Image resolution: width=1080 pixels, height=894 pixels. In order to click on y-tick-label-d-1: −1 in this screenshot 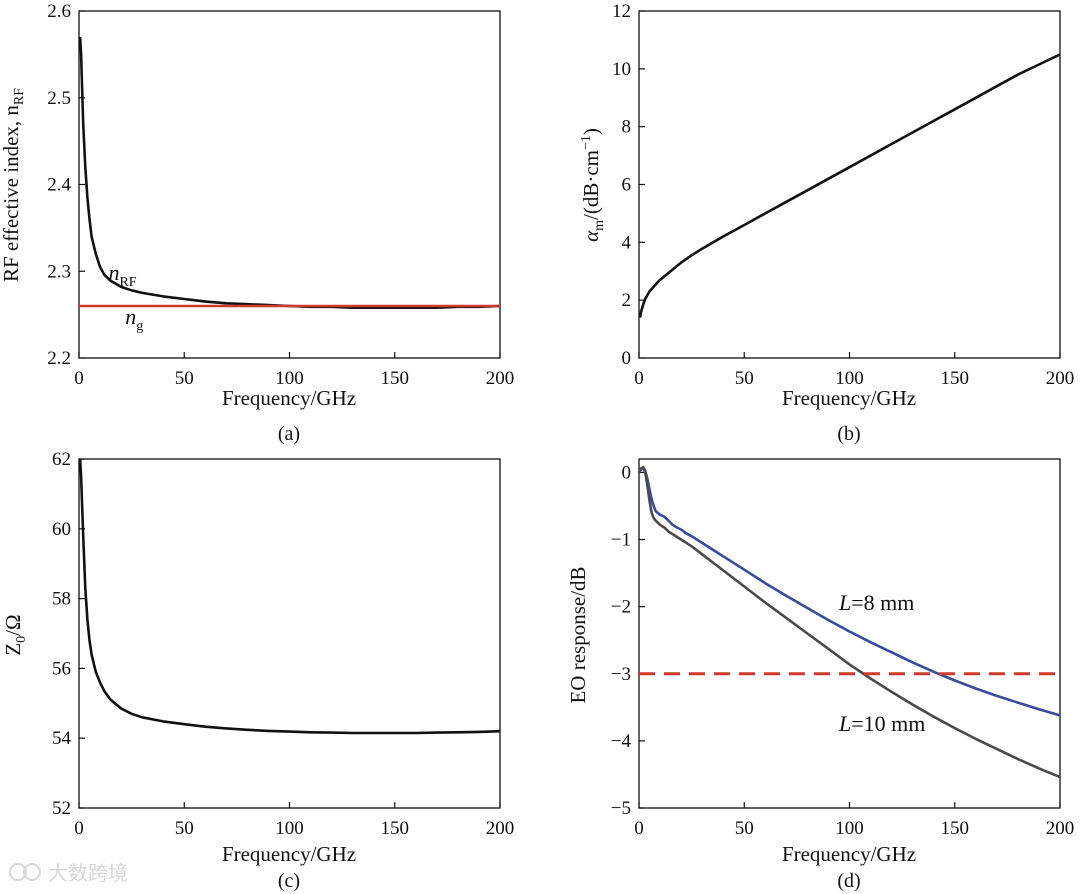, I will do `click(621, 540)`.